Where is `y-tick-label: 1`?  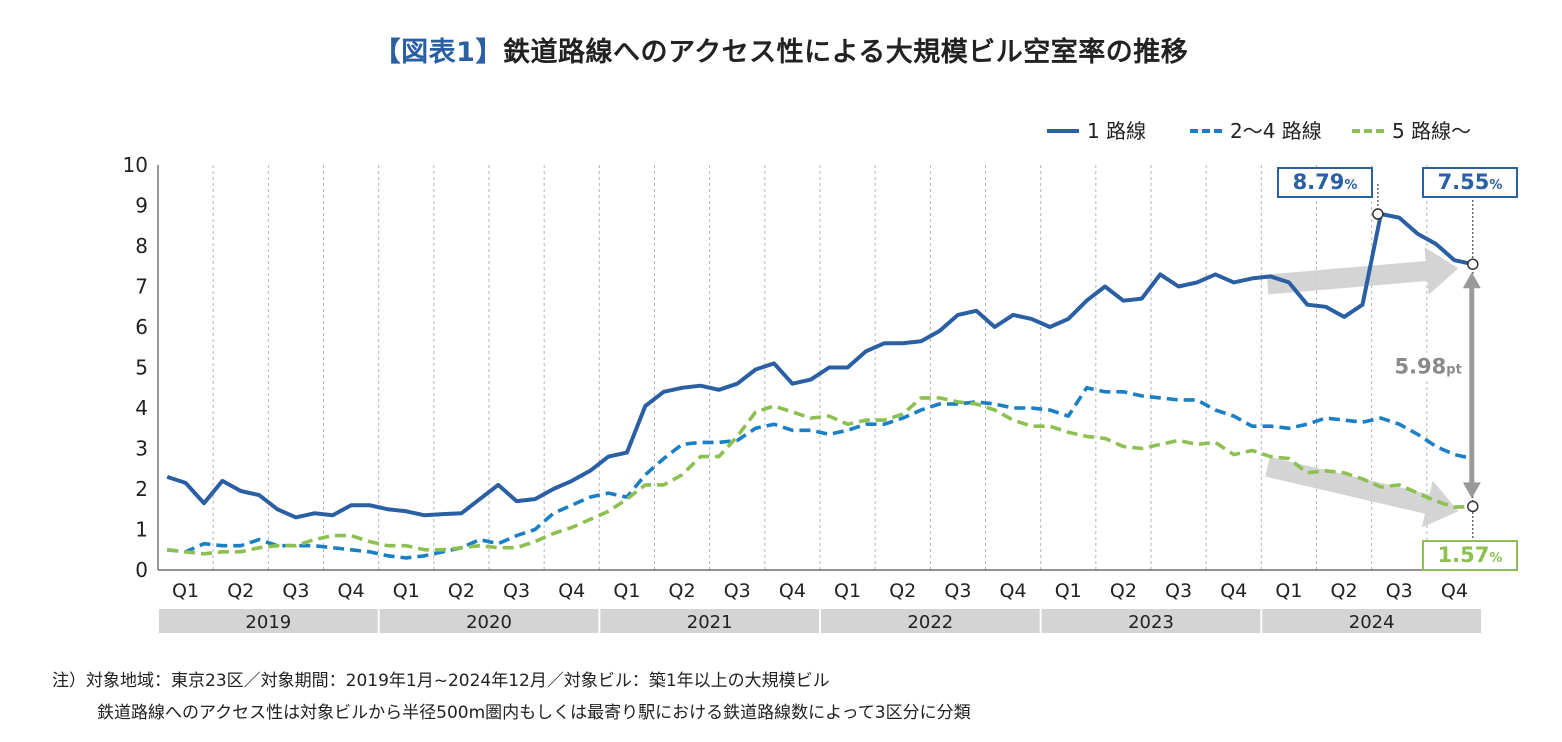 y-tick-label: 1 is located at coordinates (141, 530).